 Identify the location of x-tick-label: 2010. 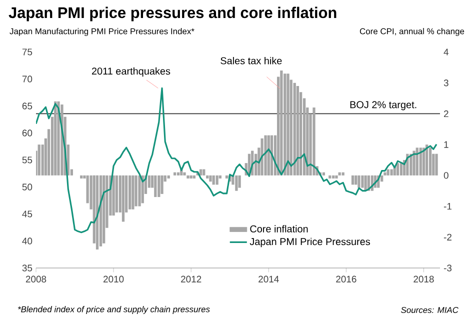
(113, 279).